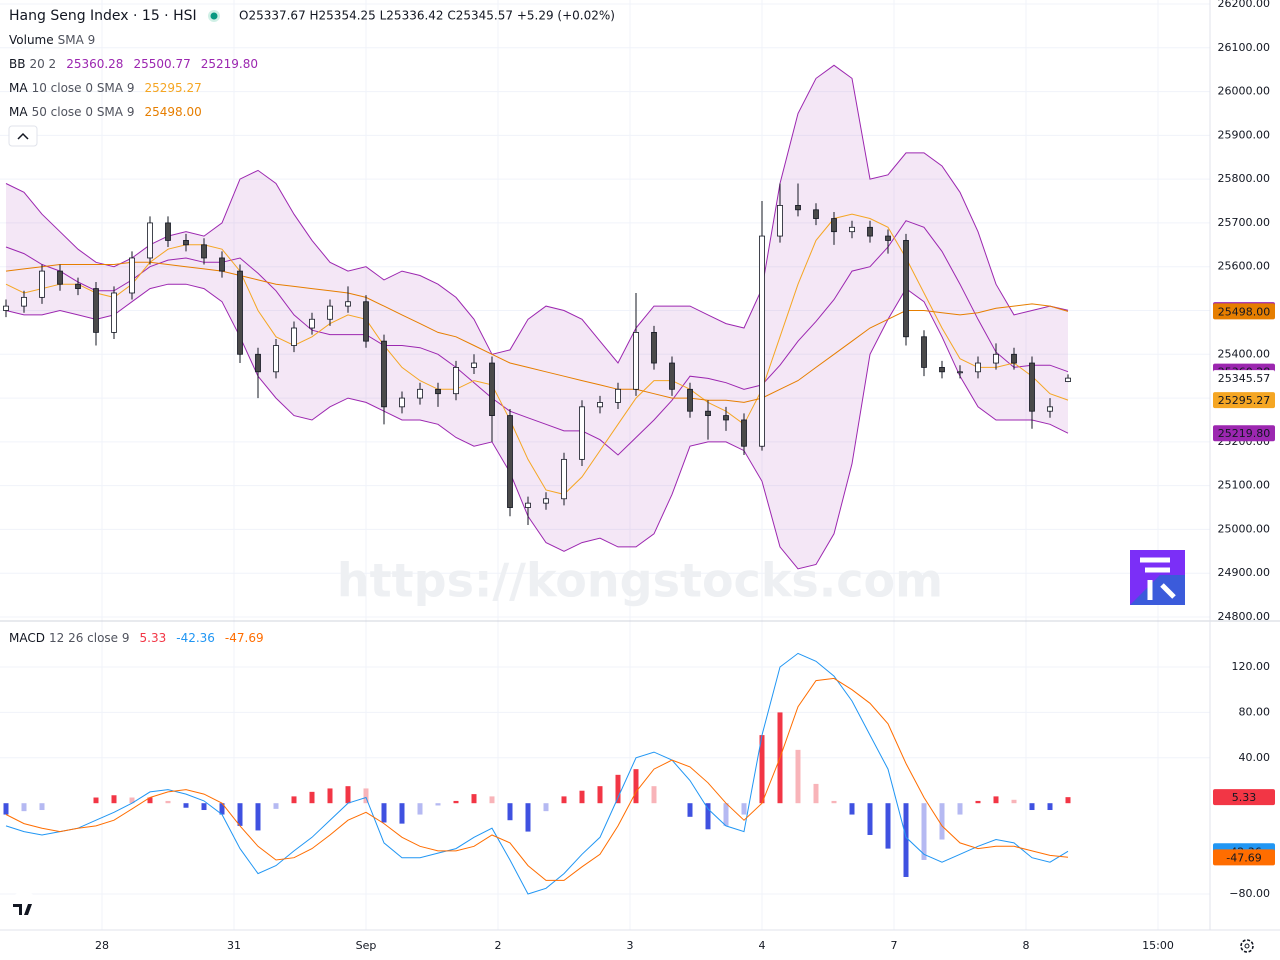  Describe the element at coordinates (89, 638) in the screenshot. I see `legend-params: 12 26 close 9` at that location.